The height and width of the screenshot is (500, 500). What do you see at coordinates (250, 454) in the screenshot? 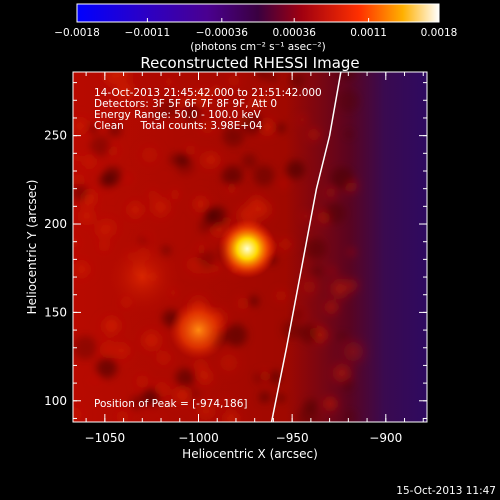
I see `x-axis-label: Heliocentric X (arcsec)` at bounding box center [250, 454].